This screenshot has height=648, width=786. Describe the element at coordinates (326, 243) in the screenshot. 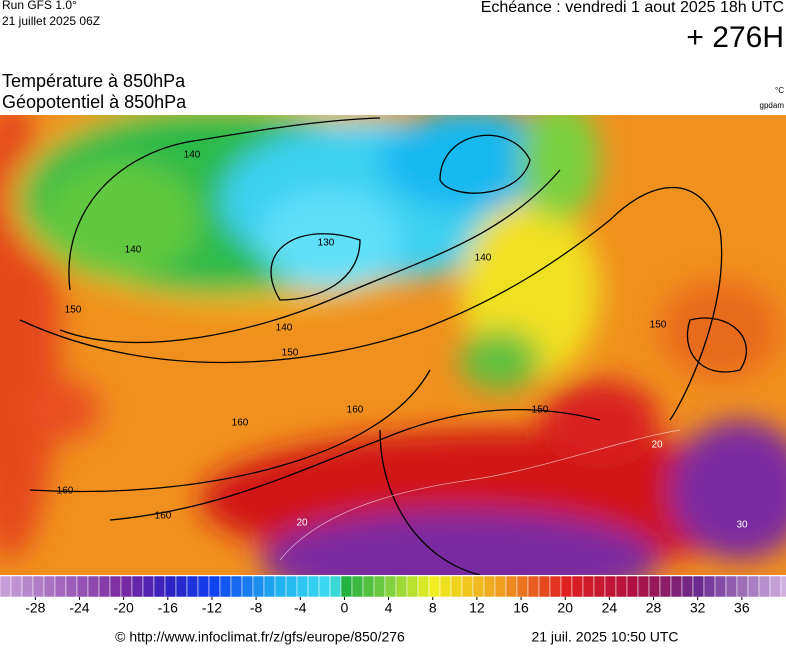

I see `contour-label: 130` at that location.